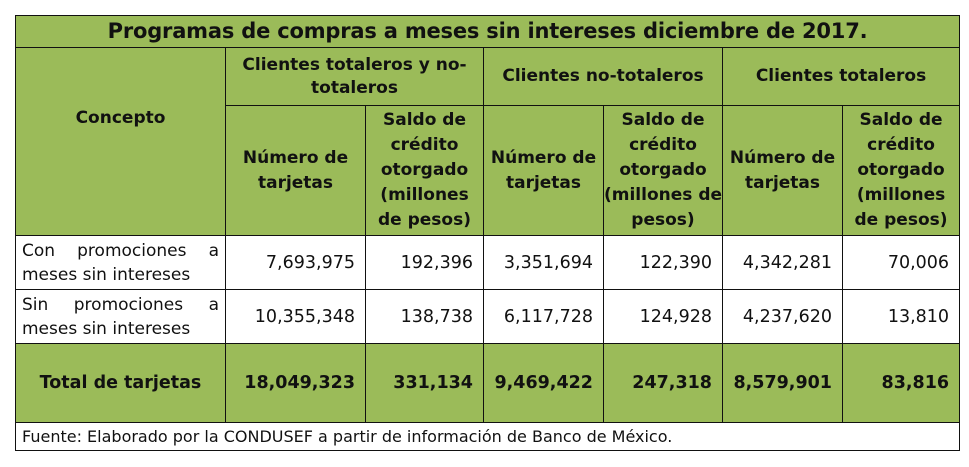 The image size is (969, 467). What do you see at coordinates (424, 262) in the screenshot?
I see `cell-value: 192,396` at bounding box center [424, 262].